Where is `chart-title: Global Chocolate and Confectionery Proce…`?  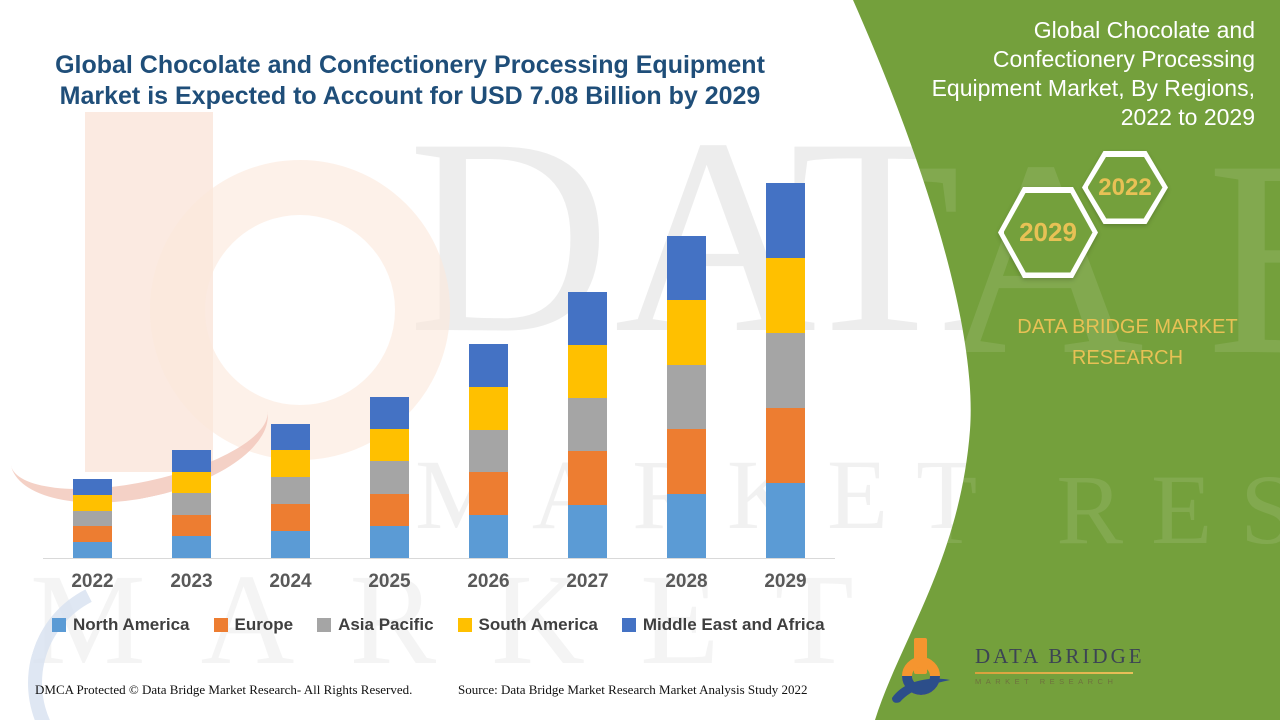 chart-title: Global Chocolate and Confectionery Proce… is located at coordinates (410, 81).